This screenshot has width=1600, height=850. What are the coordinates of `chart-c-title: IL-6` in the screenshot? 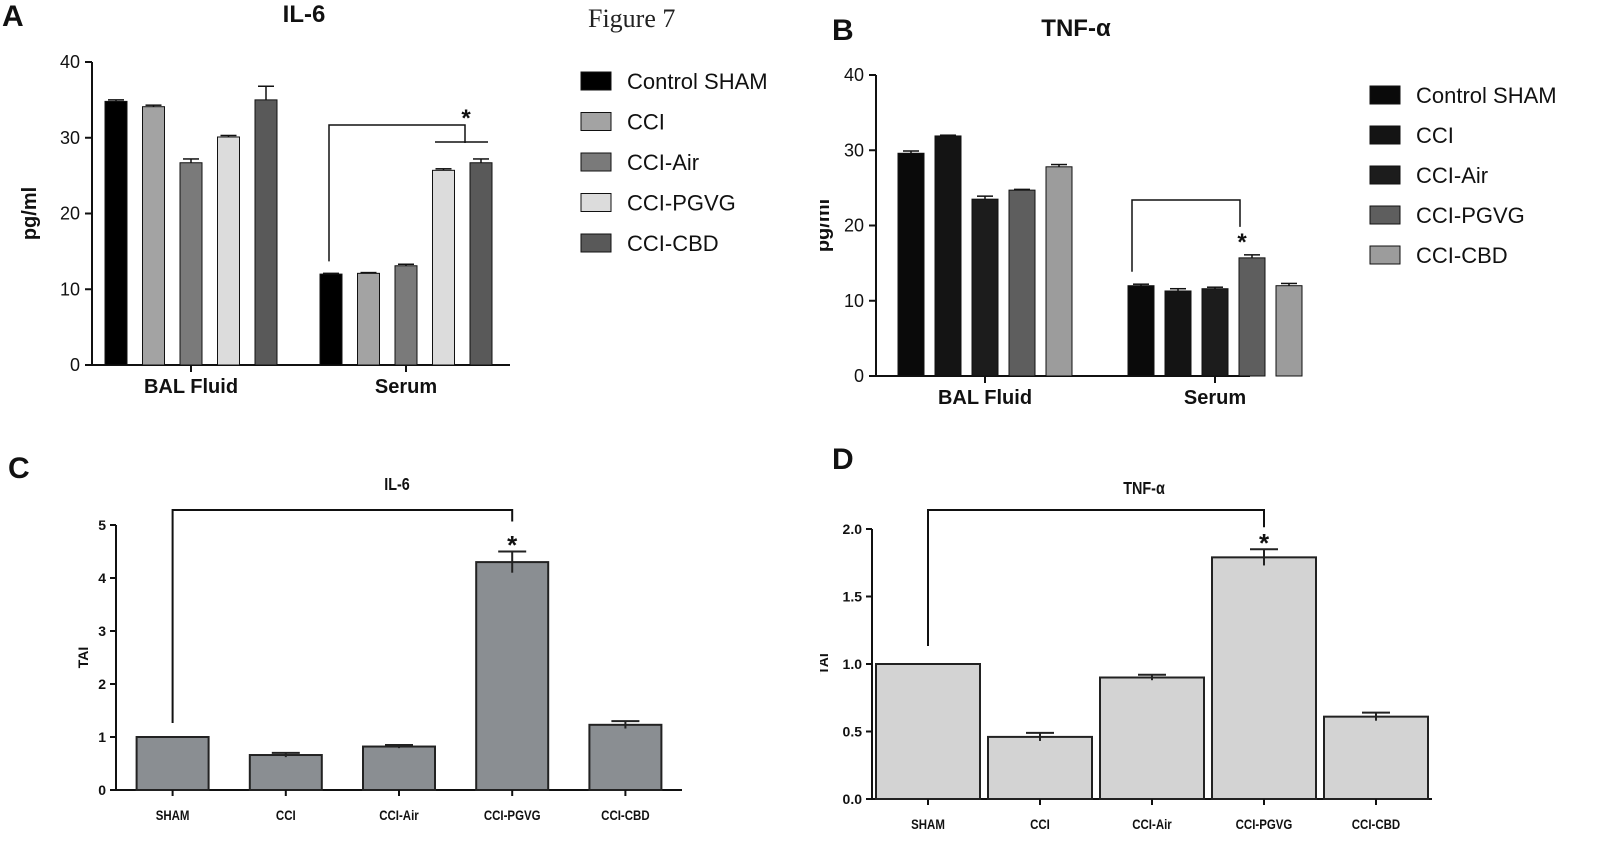 It's located at (397, 485).